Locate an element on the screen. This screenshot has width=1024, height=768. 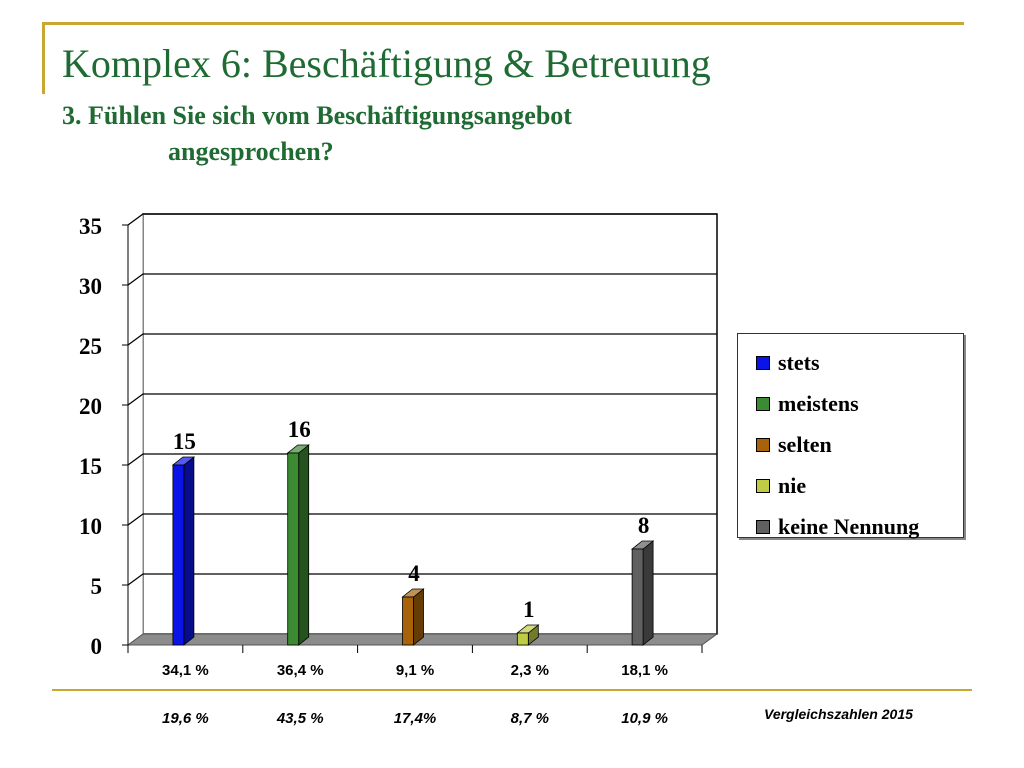
legend-swatch-selten is located at coordinates (763, 444).